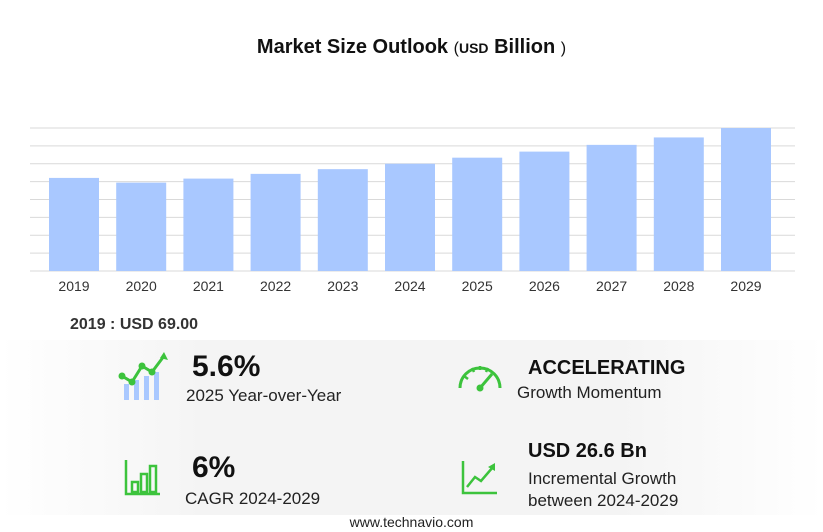  What do you see at coordinates (264, 395) in the screenshot?
I see `yoy-label: 2025 Year-over-Year` at bounding box center [264, 395].